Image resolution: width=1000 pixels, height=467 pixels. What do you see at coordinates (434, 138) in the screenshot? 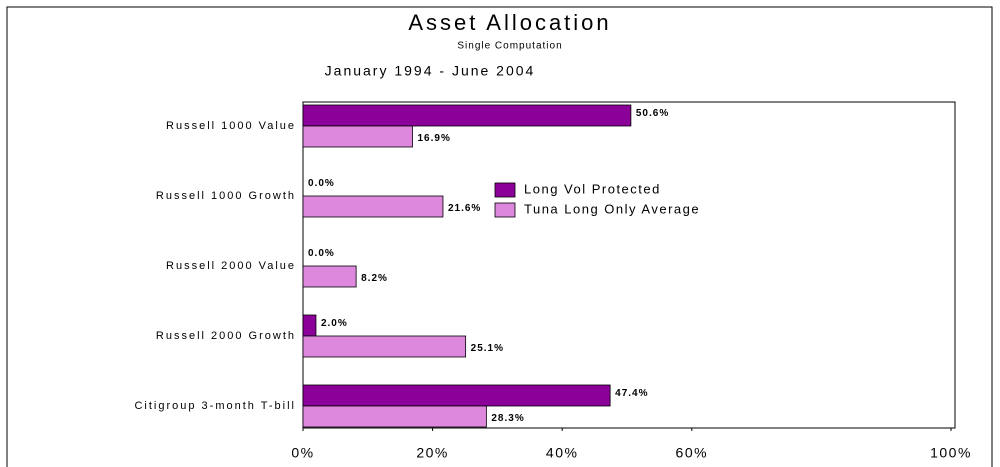
I see `value-label: 16.9%` at bounding box center [434, 138].